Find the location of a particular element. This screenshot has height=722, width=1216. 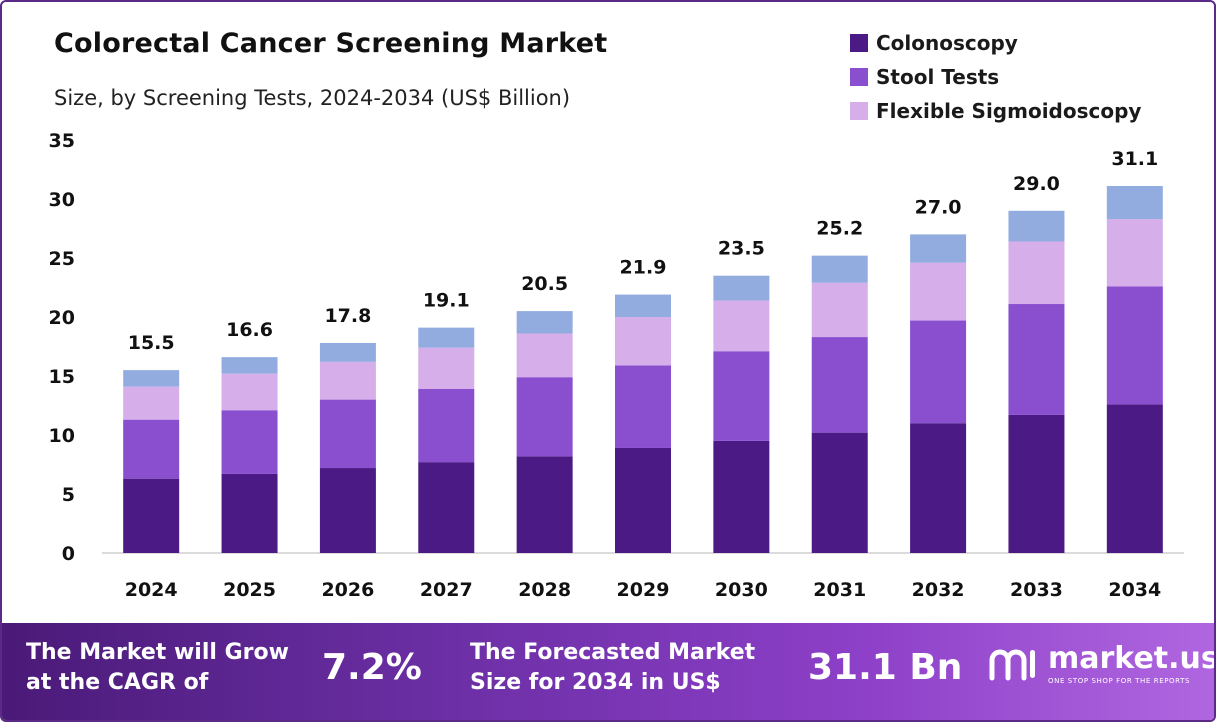

x-tick-label: 2030 is located at coordinates (741, 590).